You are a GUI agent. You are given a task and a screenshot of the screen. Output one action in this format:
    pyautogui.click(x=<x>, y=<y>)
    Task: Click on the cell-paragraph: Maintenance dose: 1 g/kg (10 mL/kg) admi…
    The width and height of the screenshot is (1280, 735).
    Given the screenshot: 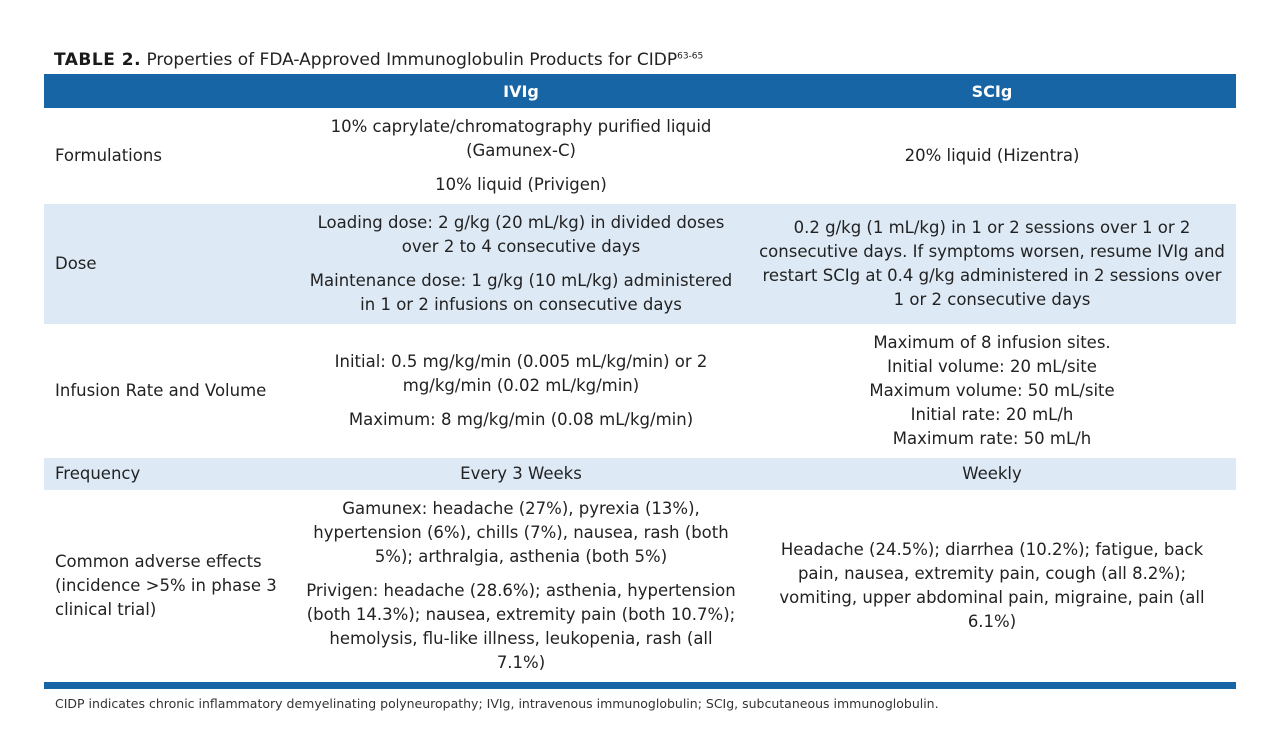 What is the action you would take?
    pyautogui.click(x=521, y=292)
    